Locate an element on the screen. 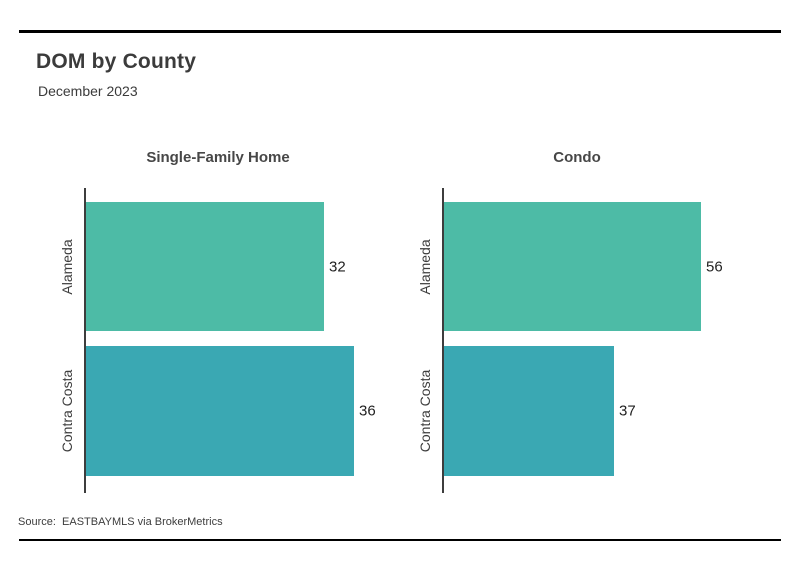 The width and height of the screenshot is (799, 575). bar-row-alameda: Alameda 32 is located at coordinates (227, 266).